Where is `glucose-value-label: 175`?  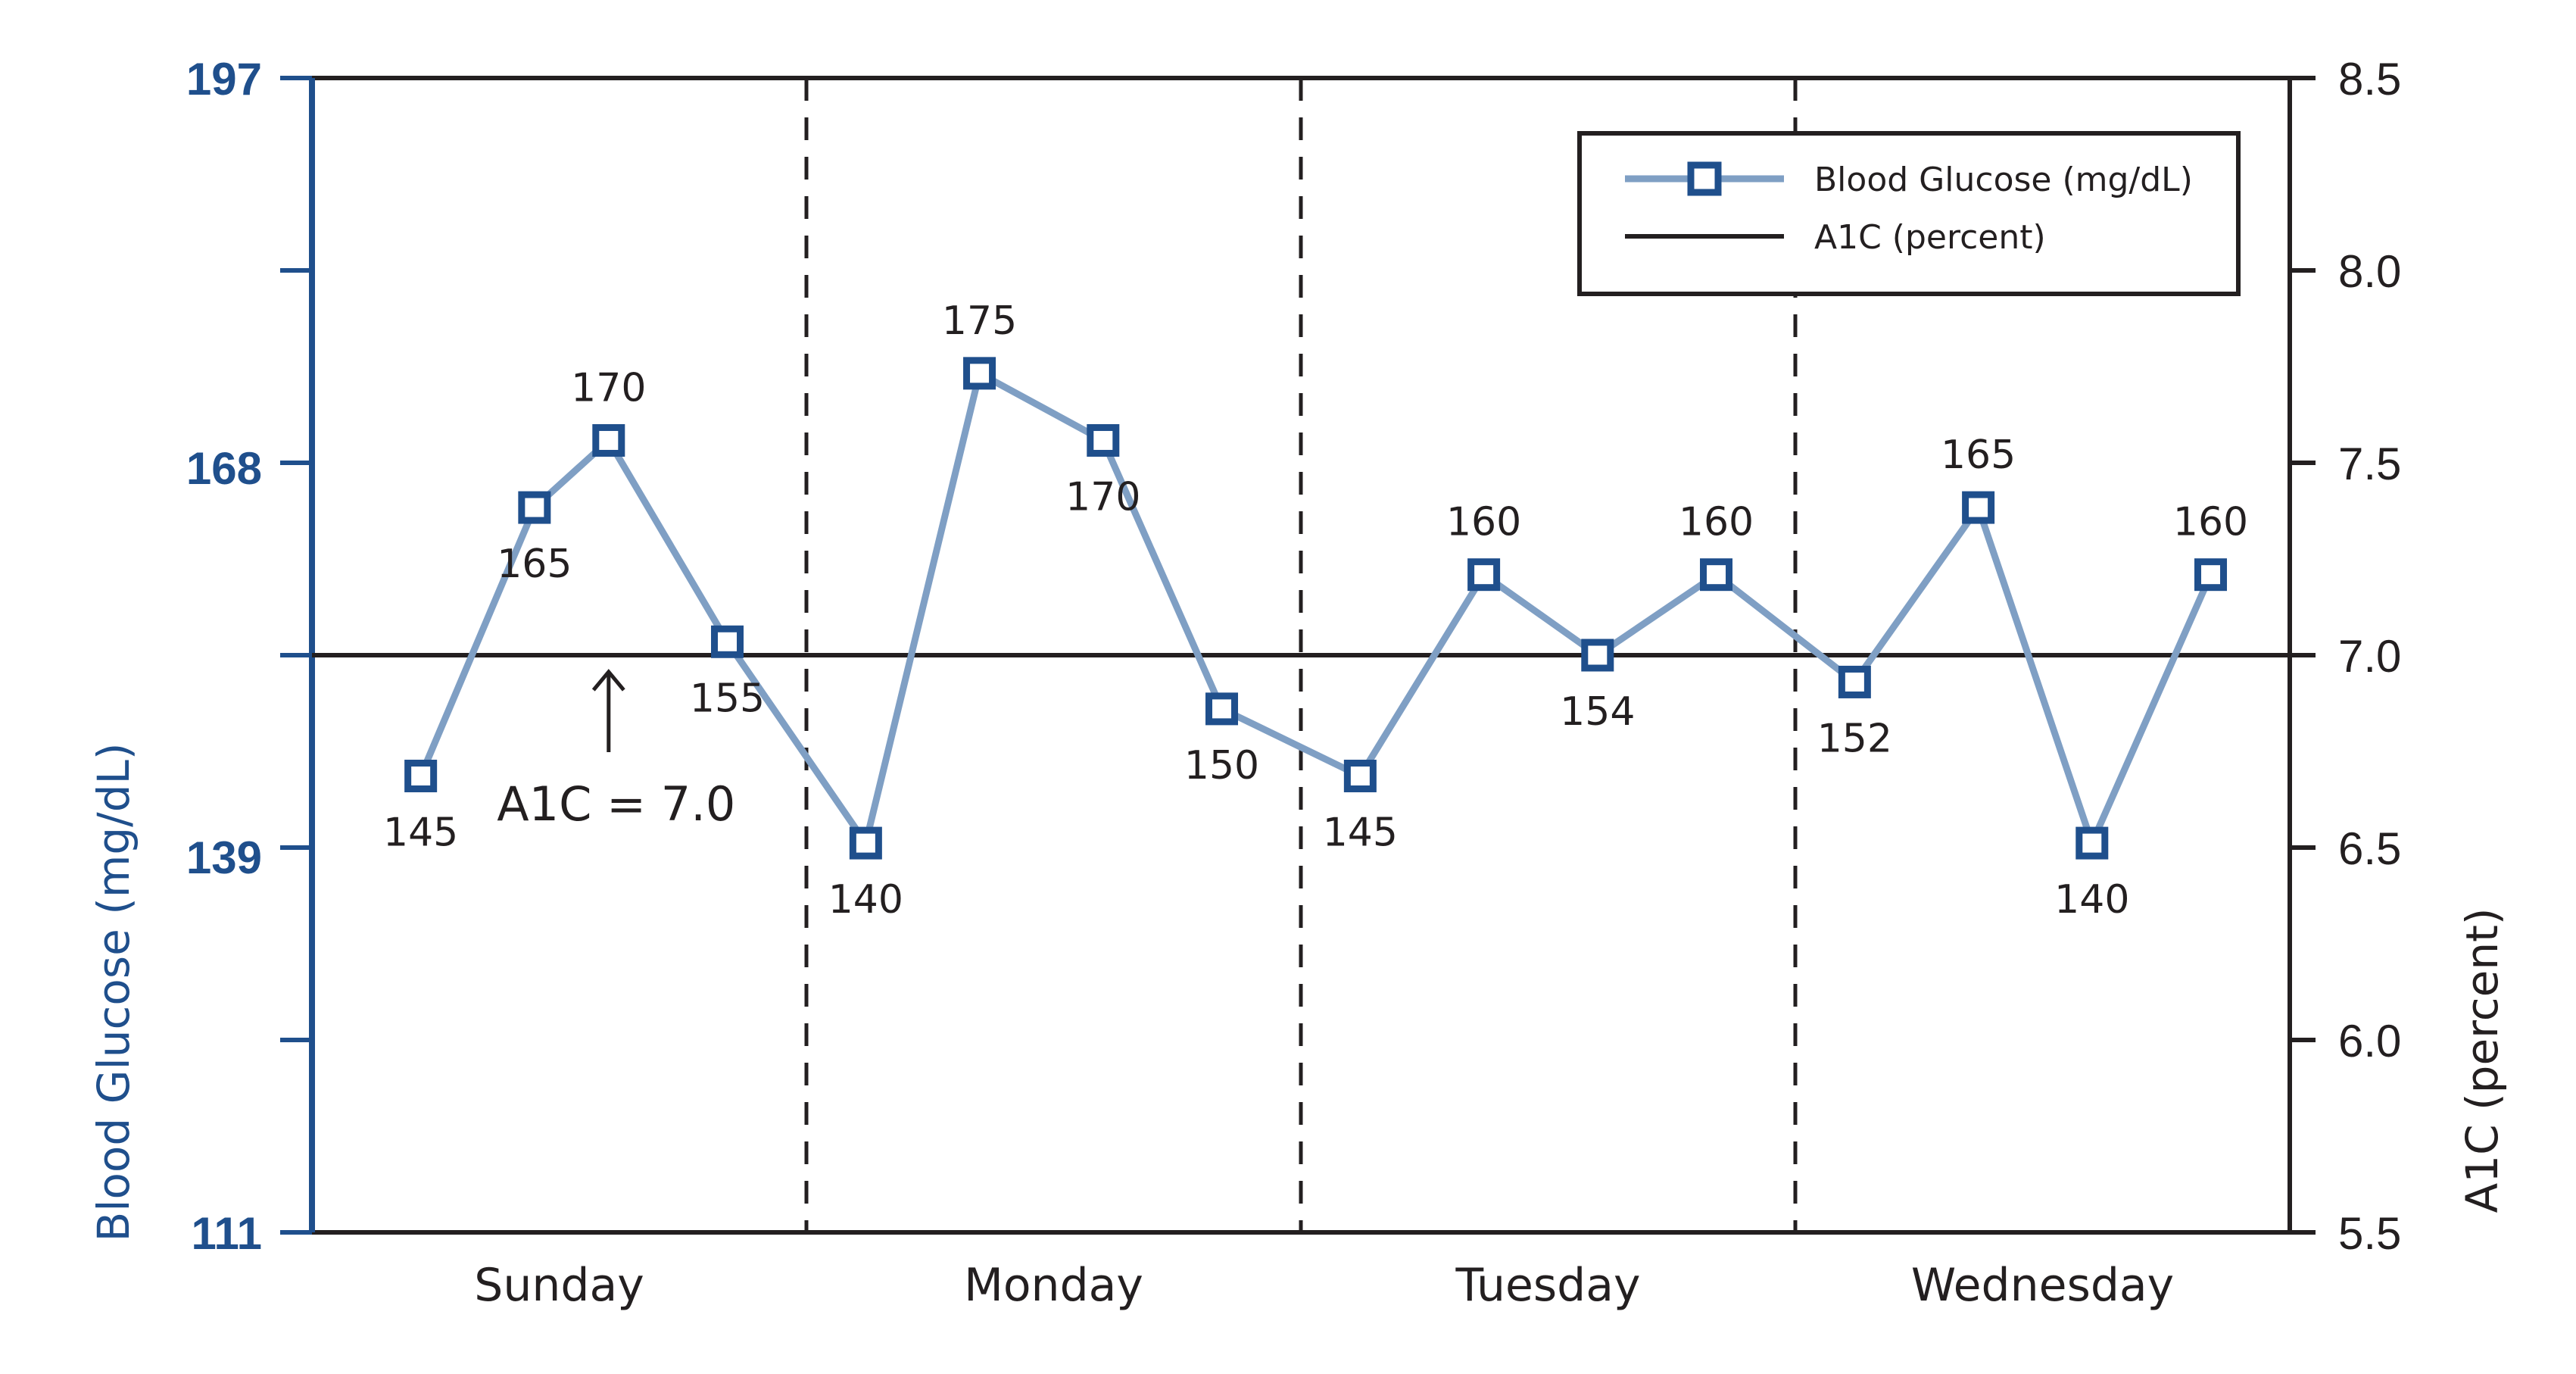 glucose-value-label: 175 is located at coordinates (979, 321).